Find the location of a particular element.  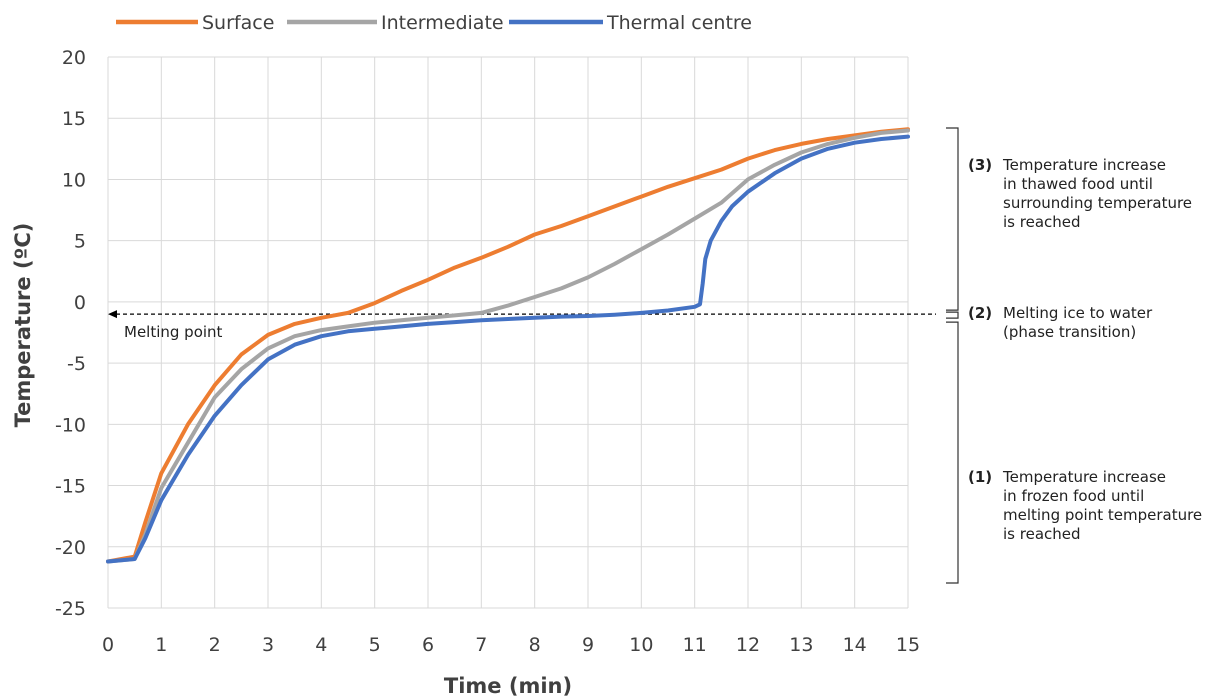

melting-point-arrowhead is located at coordinates (112, 314).